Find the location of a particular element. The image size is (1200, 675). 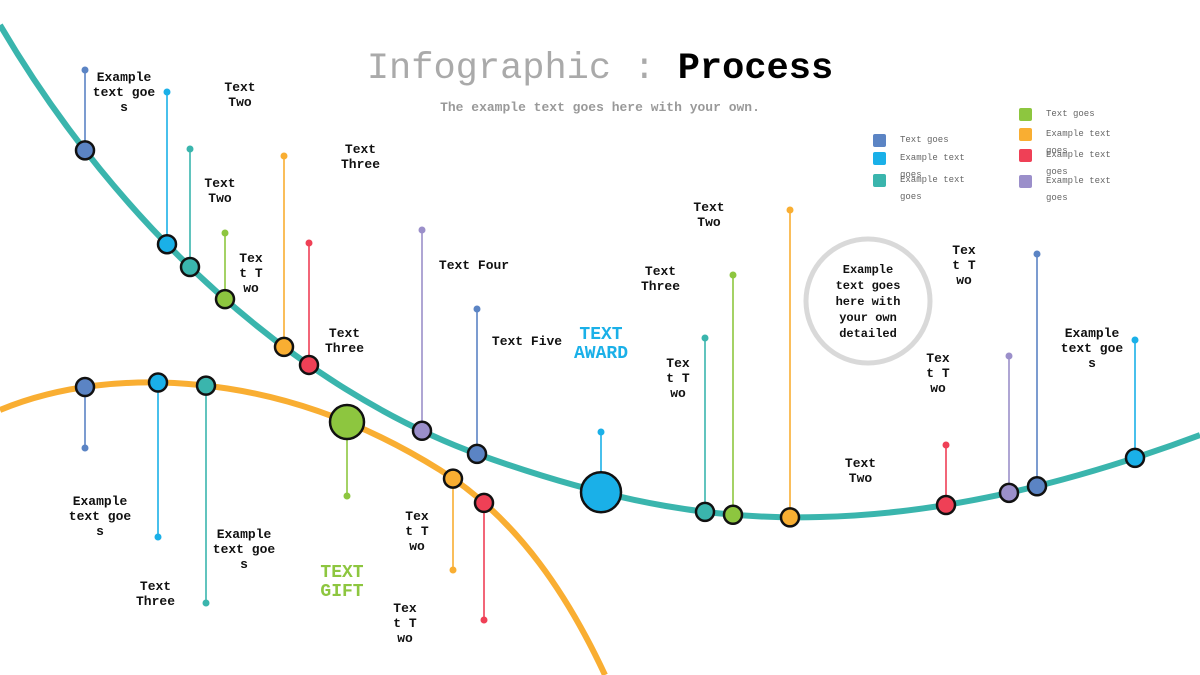

title-light: Infographic : is located at coordinates (511, 69).